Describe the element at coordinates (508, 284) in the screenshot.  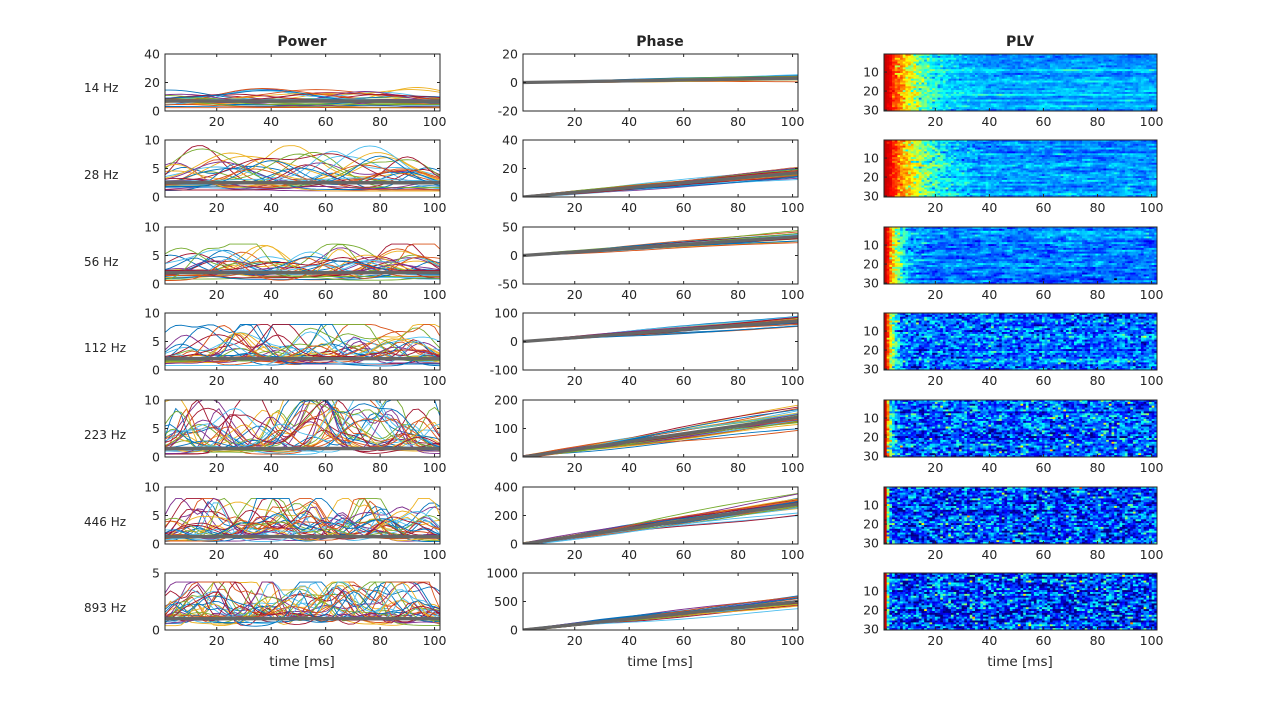
I see `phase-panel-56hz-y-tick-label: -50` at that location.